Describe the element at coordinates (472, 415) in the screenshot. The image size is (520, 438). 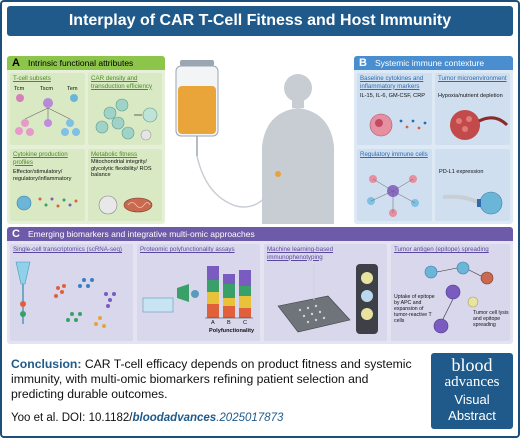
I see `logo-line4: Abstract` at that location.